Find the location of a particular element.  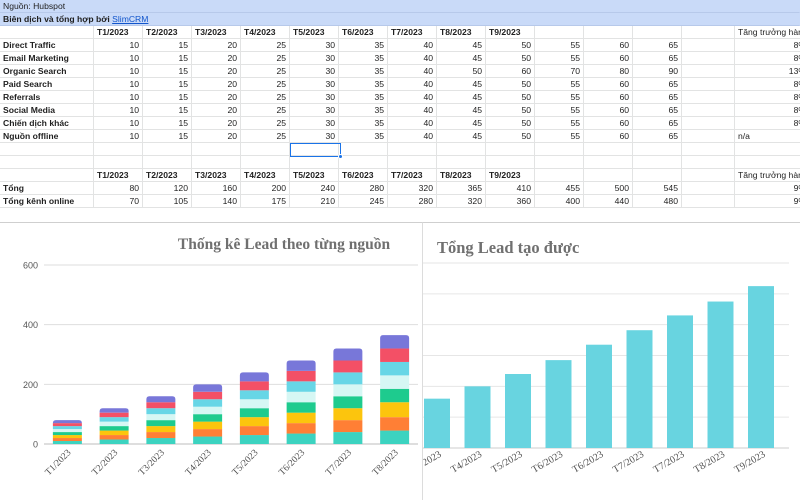

month-header-cell: T5/2023 is located at coordinates (314, 32).